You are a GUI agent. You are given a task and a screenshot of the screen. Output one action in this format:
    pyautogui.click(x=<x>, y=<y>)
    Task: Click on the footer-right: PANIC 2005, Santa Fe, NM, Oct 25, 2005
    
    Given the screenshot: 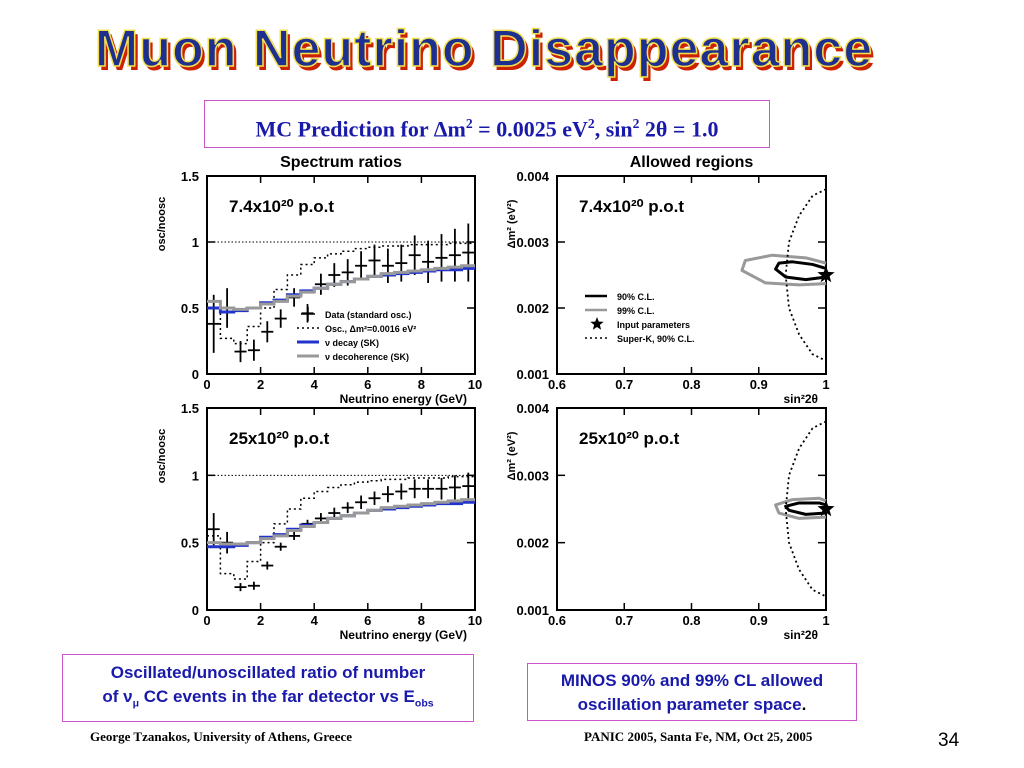 What is the action you would take?
    pyautogui.click(x=698, y=736)
    